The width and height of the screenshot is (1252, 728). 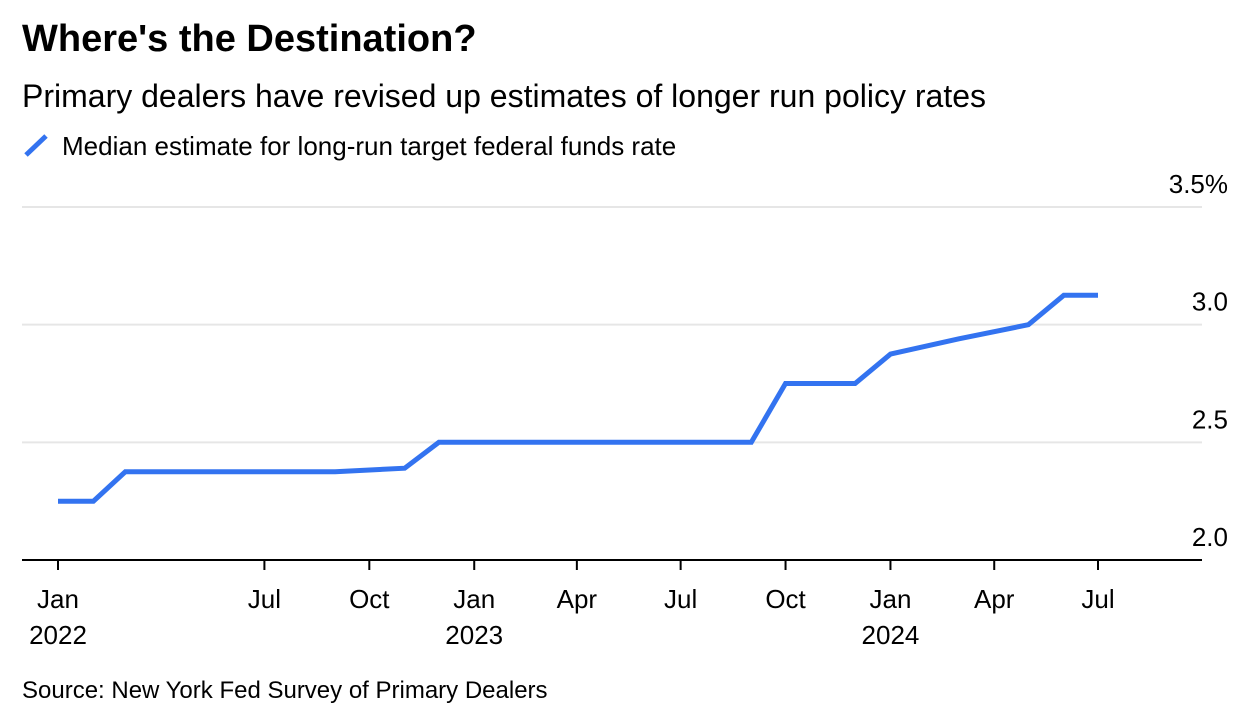 I want to click on y-tick-label: 3.5%, so click(x=1198, y=184).